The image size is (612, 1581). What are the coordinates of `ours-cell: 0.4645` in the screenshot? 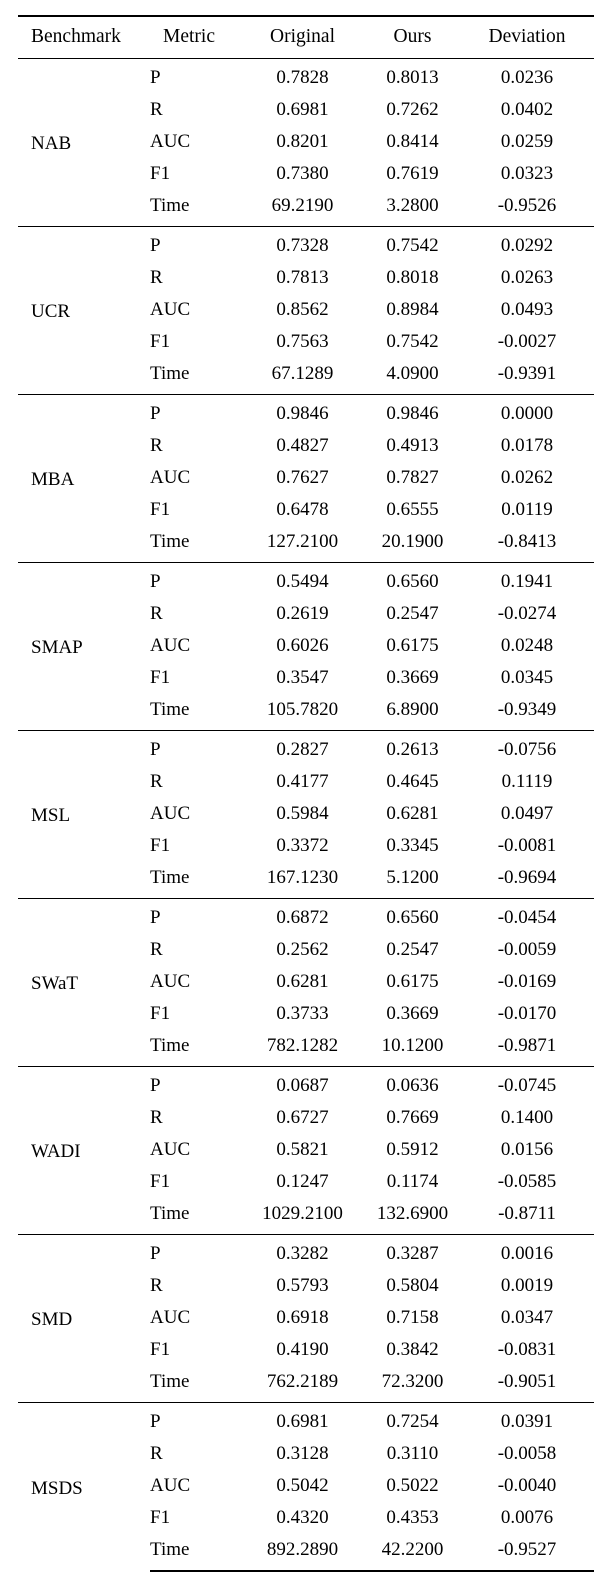 It's located at (412, 781).